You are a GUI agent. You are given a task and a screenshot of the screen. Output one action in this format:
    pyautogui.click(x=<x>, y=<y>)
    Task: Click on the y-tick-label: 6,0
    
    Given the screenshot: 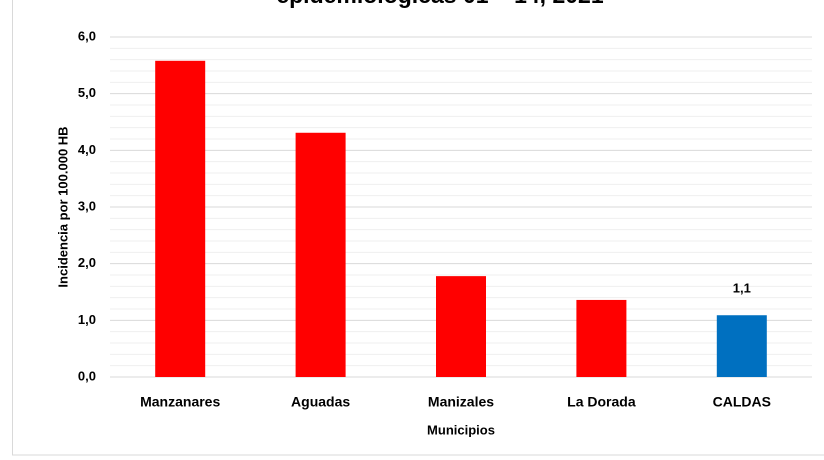 What is the action you would take?
    pyautogui.click(x=87, y=35)
    